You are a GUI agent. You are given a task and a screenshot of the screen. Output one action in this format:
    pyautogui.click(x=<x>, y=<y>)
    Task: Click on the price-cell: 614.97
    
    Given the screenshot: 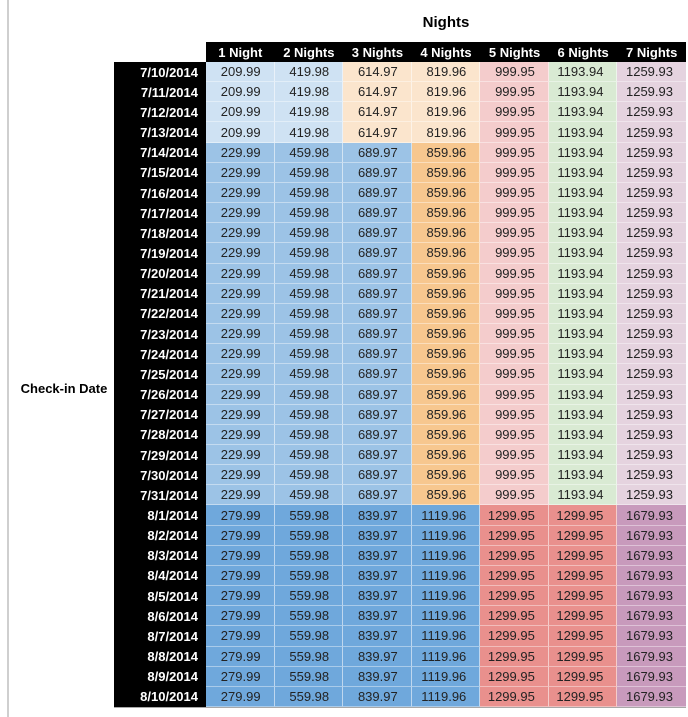 What is the action you would take?
    pyautogui.click(x=377, y=72)
    